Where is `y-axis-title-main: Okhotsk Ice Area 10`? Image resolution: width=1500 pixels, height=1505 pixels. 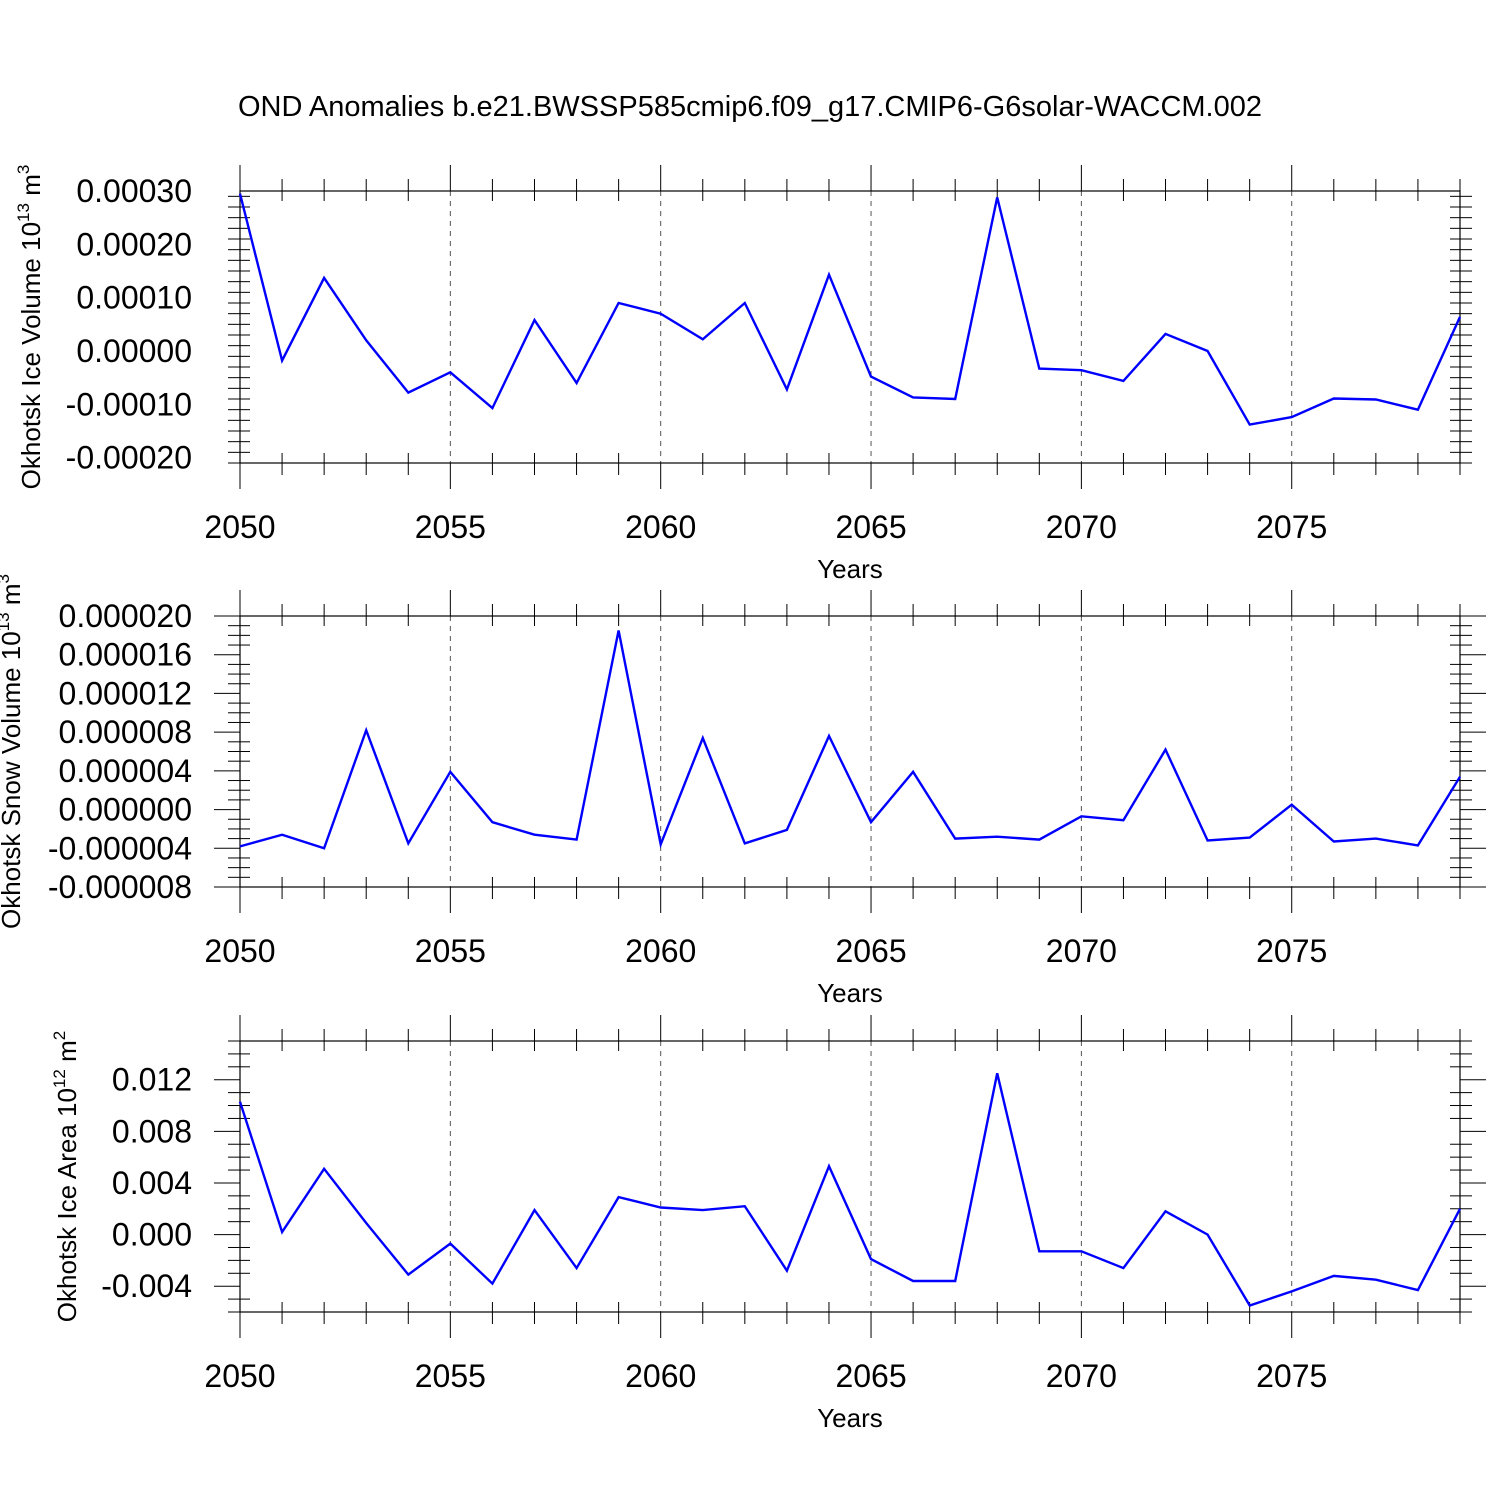
y-axis-title-main: Okhotsk Ice Area 10 is located at coordinates (67, 1205).